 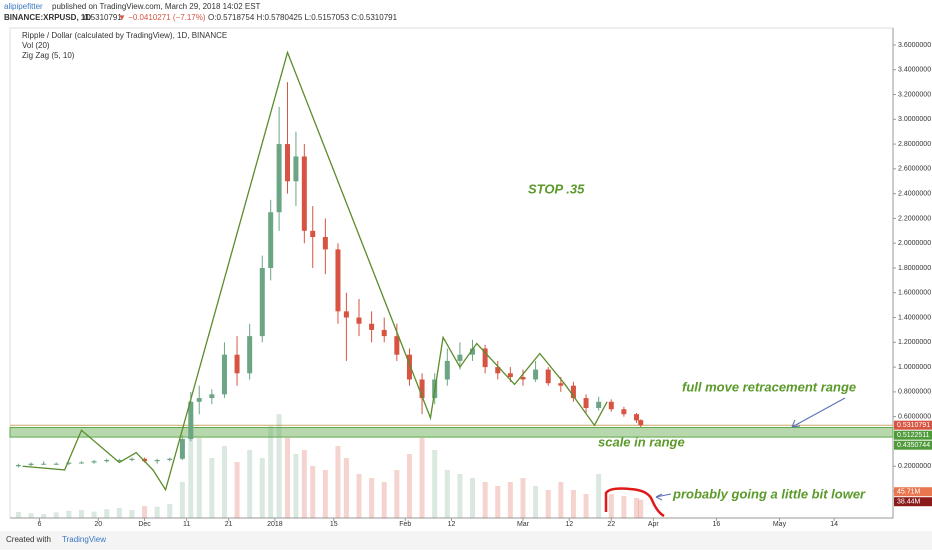 I want to click on x-tick-label: 15, so click(x=334, y=524).